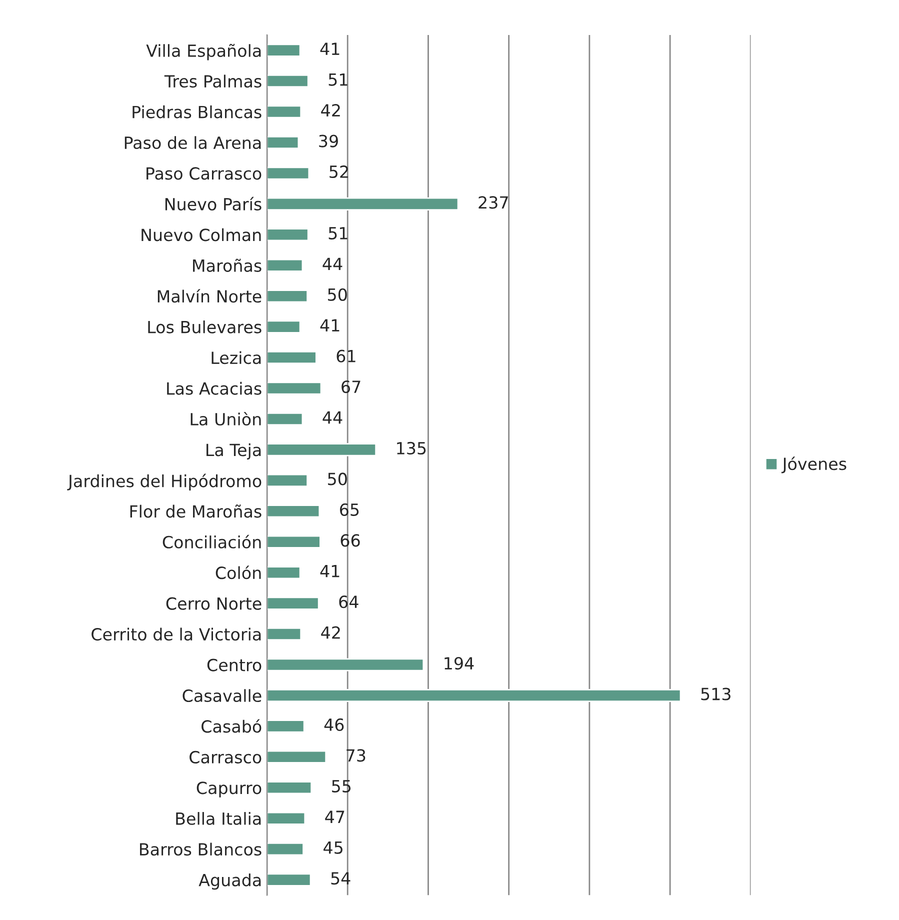 The height and width of the screenshot is (920, 899). What do you see at coordinates (196, 511) in the screenshot?
I see `y-tick-label: Flor de Maroñas` at bounding box center [196, 511].